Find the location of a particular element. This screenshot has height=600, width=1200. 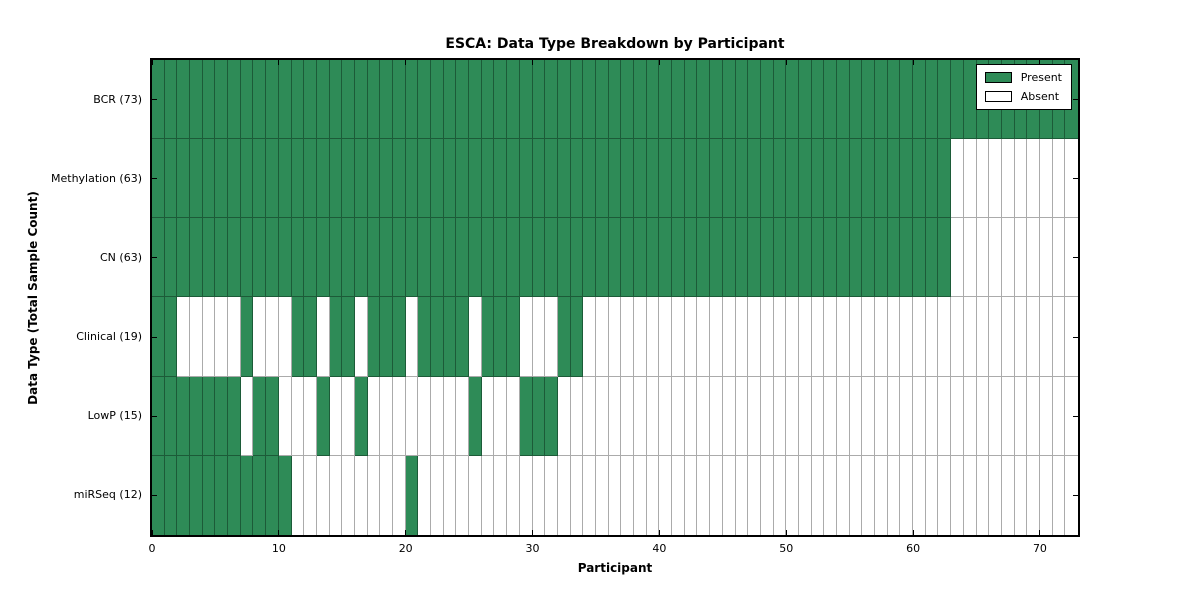

legend: Present Absent is located at coordinates (1023, 87).